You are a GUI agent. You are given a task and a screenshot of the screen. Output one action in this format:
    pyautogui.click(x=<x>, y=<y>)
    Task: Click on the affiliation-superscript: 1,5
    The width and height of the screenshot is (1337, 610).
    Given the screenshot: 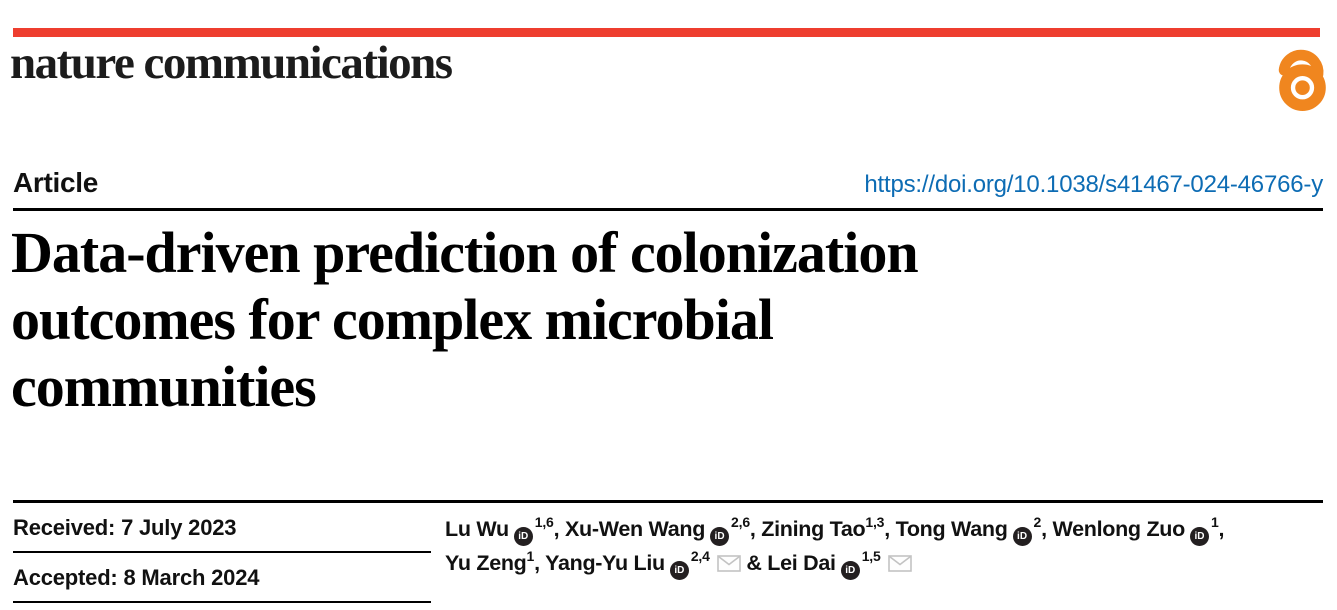 What is the action you would take?
    pyautogui.click(x=871, y=555)
    